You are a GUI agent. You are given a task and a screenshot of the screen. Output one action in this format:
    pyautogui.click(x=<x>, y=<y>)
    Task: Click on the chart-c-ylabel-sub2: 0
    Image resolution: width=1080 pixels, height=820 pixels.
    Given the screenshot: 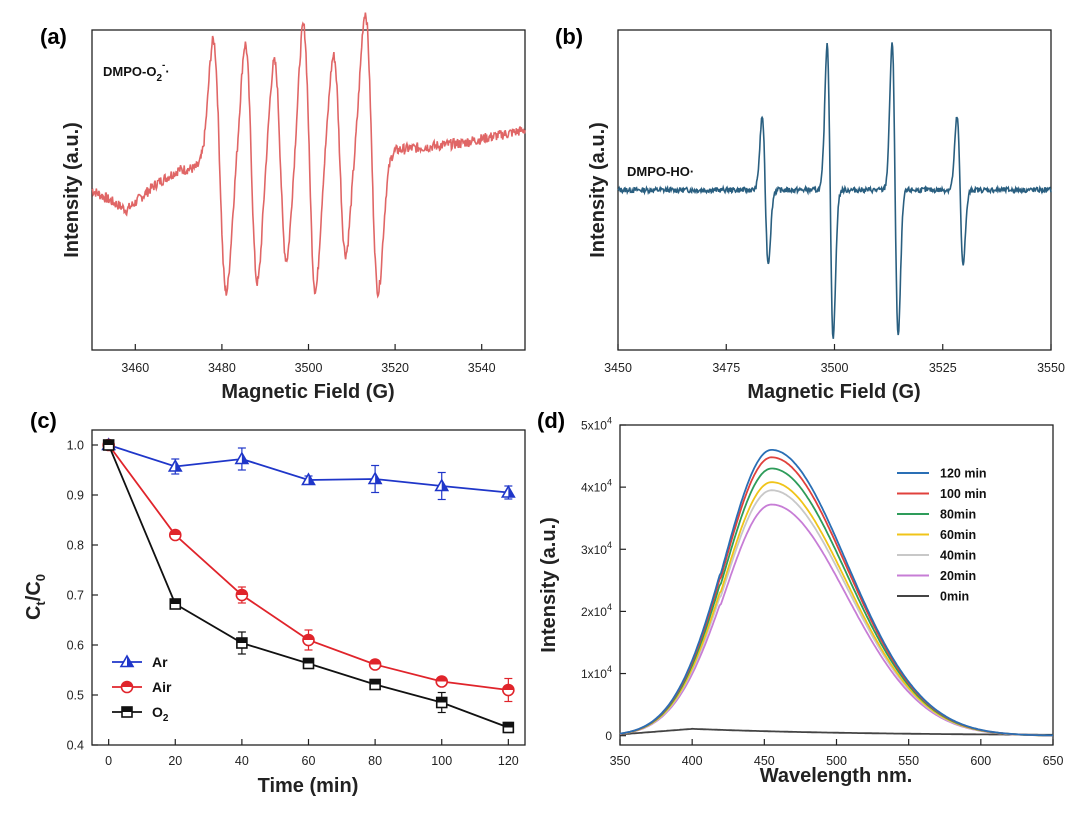 What is the action you would take?
    pyautogui.click(x=40, y=577)
    